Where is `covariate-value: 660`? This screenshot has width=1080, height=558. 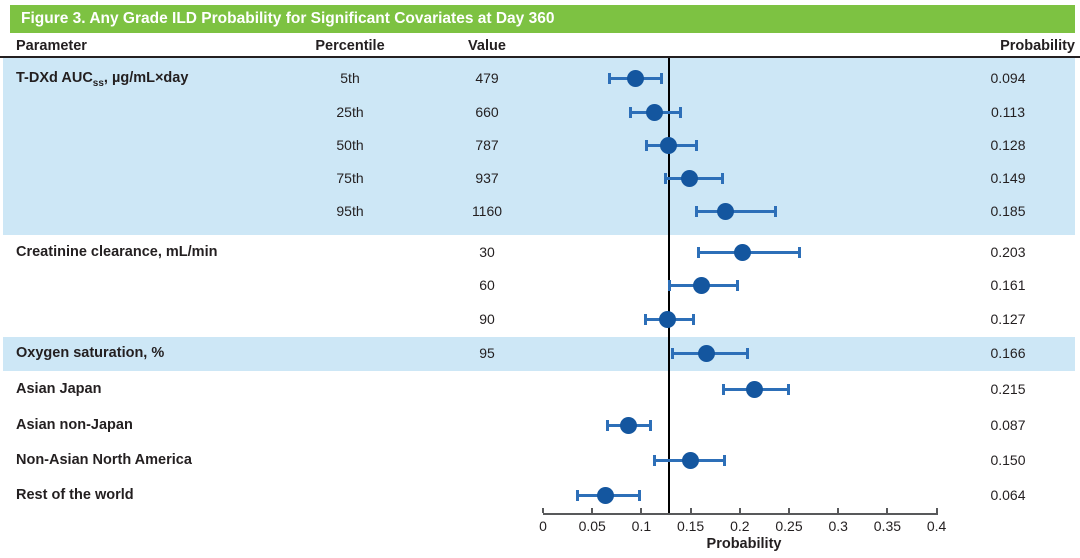 covariate-value: 660 is located at coordinates (487, 112).